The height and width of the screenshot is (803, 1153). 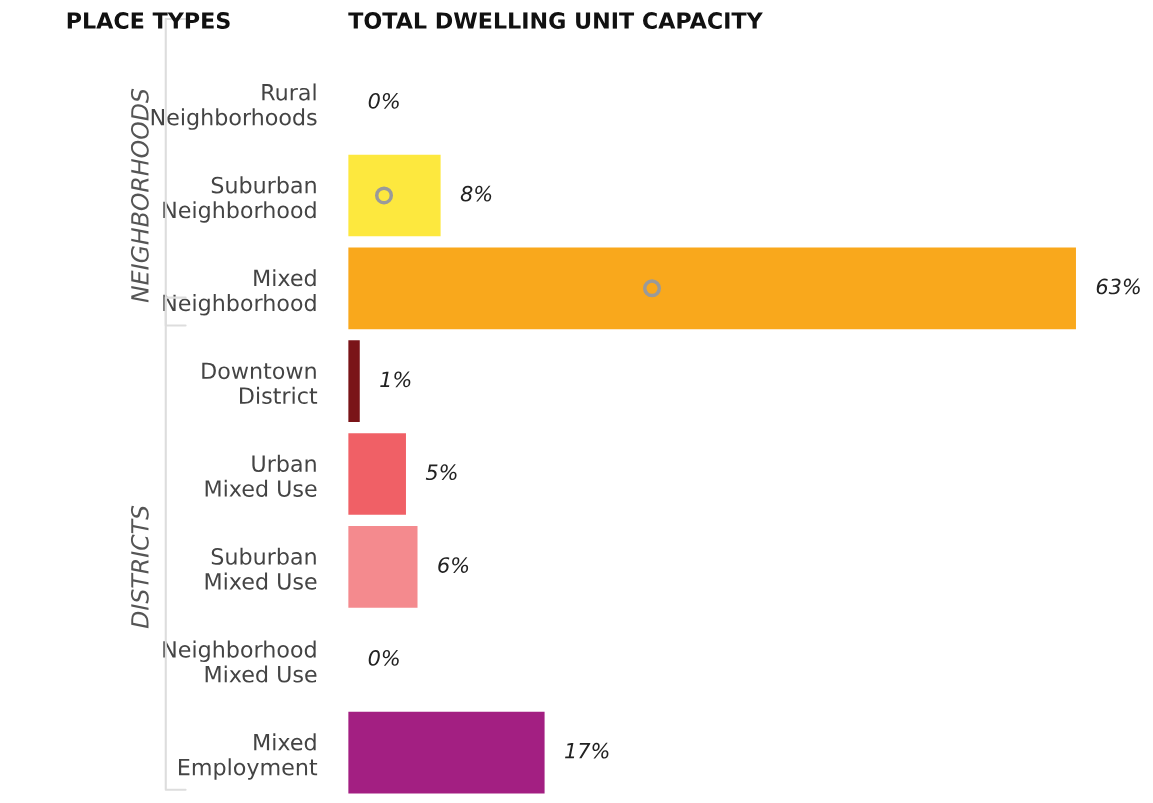 What do you see at coordinates (260, 383) in the screenshot?
I see `y-tick-label: Downtown District` at bounding box center [260, 383].